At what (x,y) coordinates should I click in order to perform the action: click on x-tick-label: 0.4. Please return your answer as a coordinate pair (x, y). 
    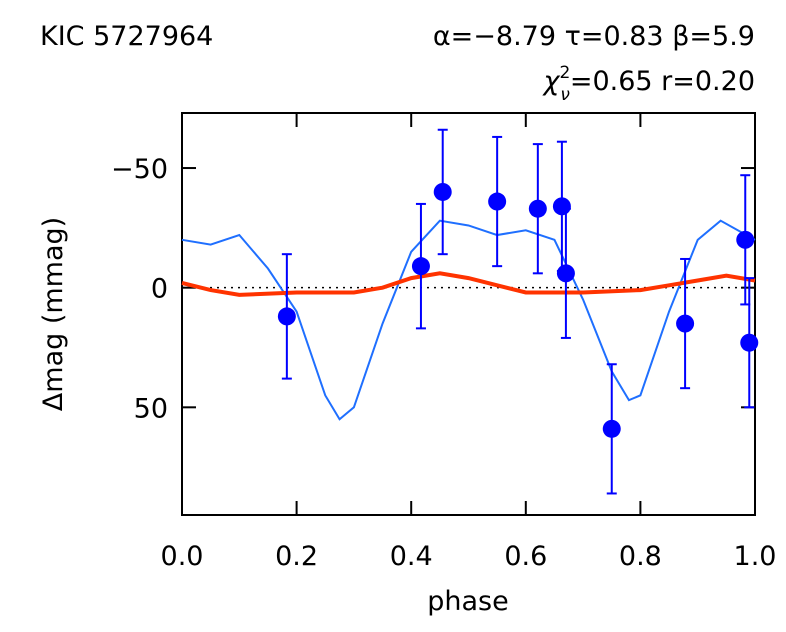
    Looking at the image, I should click on (411, 556).